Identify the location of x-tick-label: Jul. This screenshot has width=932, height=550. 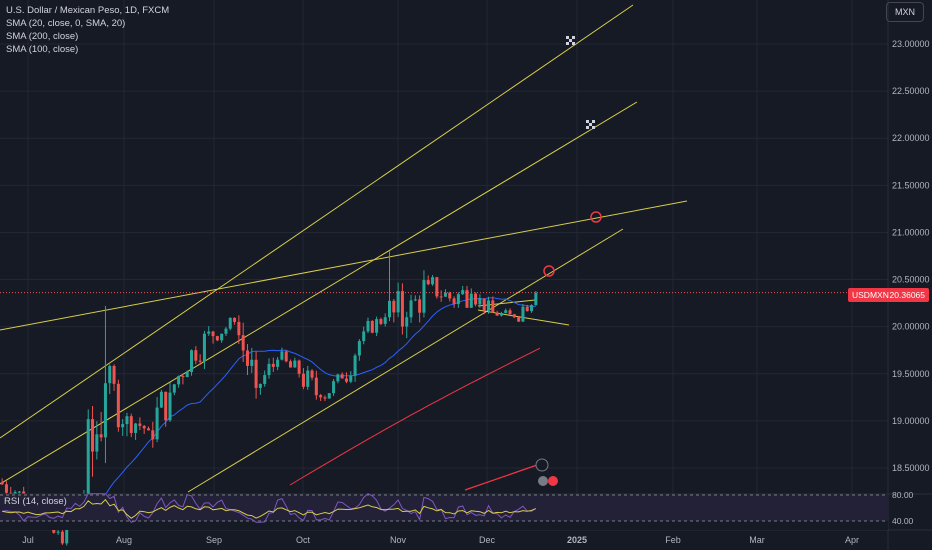
(28, 540).